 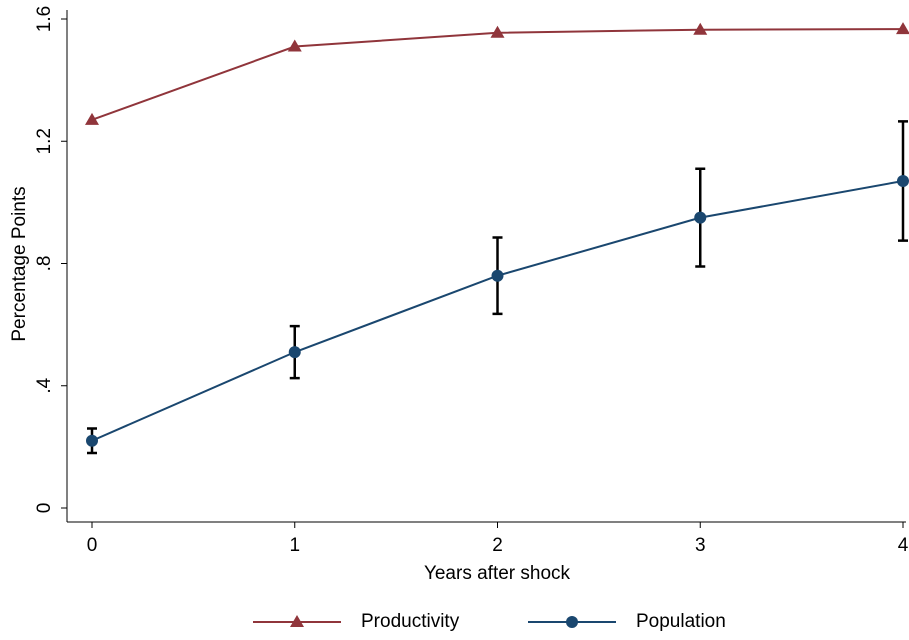 What do you see at coordinates (44, 19) in the screenshot?
I see `y-tick-label: 1.6` at bounding box center [44, 19].